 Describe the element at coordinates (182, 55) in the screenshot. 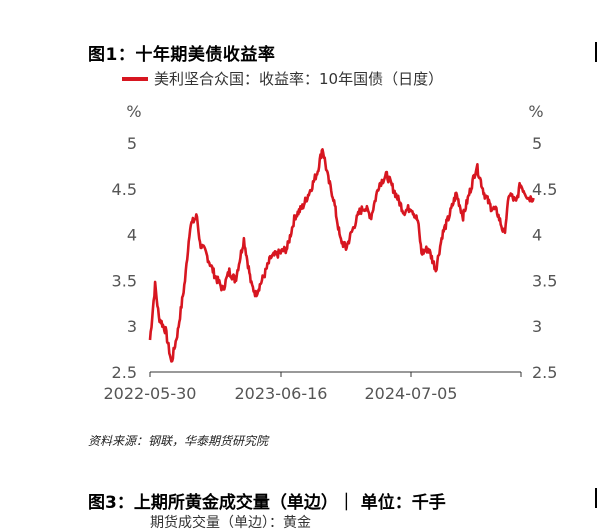

I see `figure1-title: 图1：十年期美债收益率` at that location.